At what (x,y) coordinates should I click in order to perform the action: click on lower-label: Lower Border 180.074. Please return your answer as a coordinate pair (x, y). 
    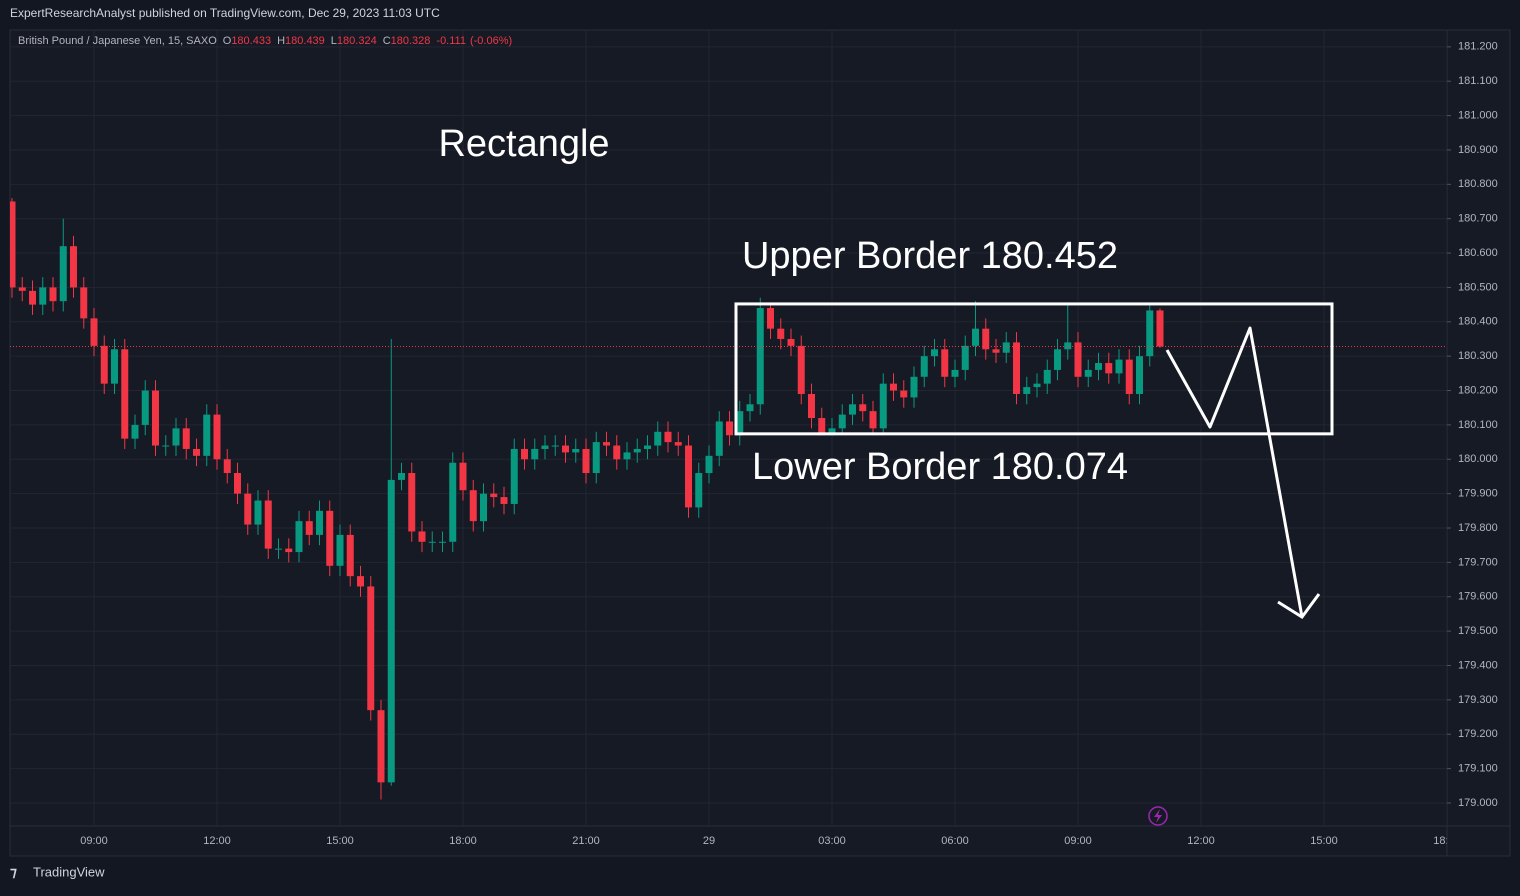
    Looking at the image, I should click on (940, 467).